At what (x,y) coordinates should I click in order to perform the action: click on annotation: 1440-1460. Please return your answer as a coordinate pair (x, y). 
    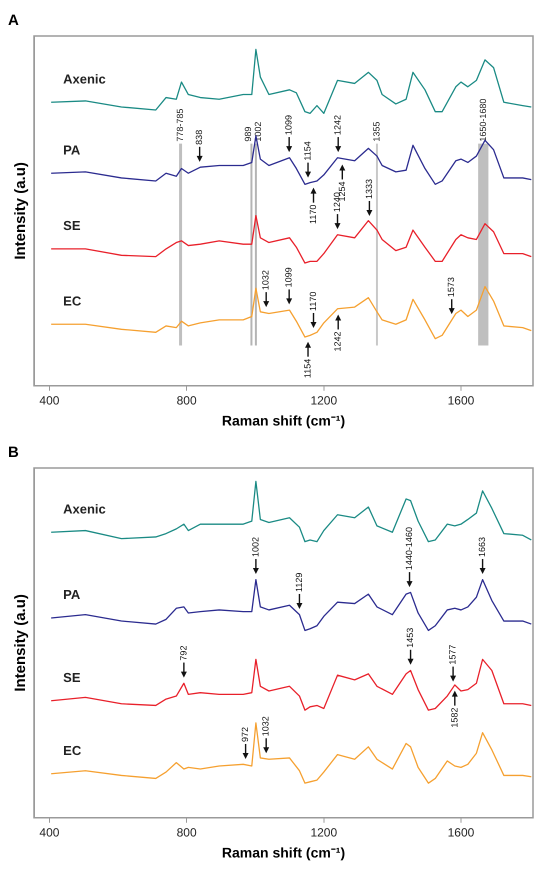
    Looking at the image, I should click on (409, 548).